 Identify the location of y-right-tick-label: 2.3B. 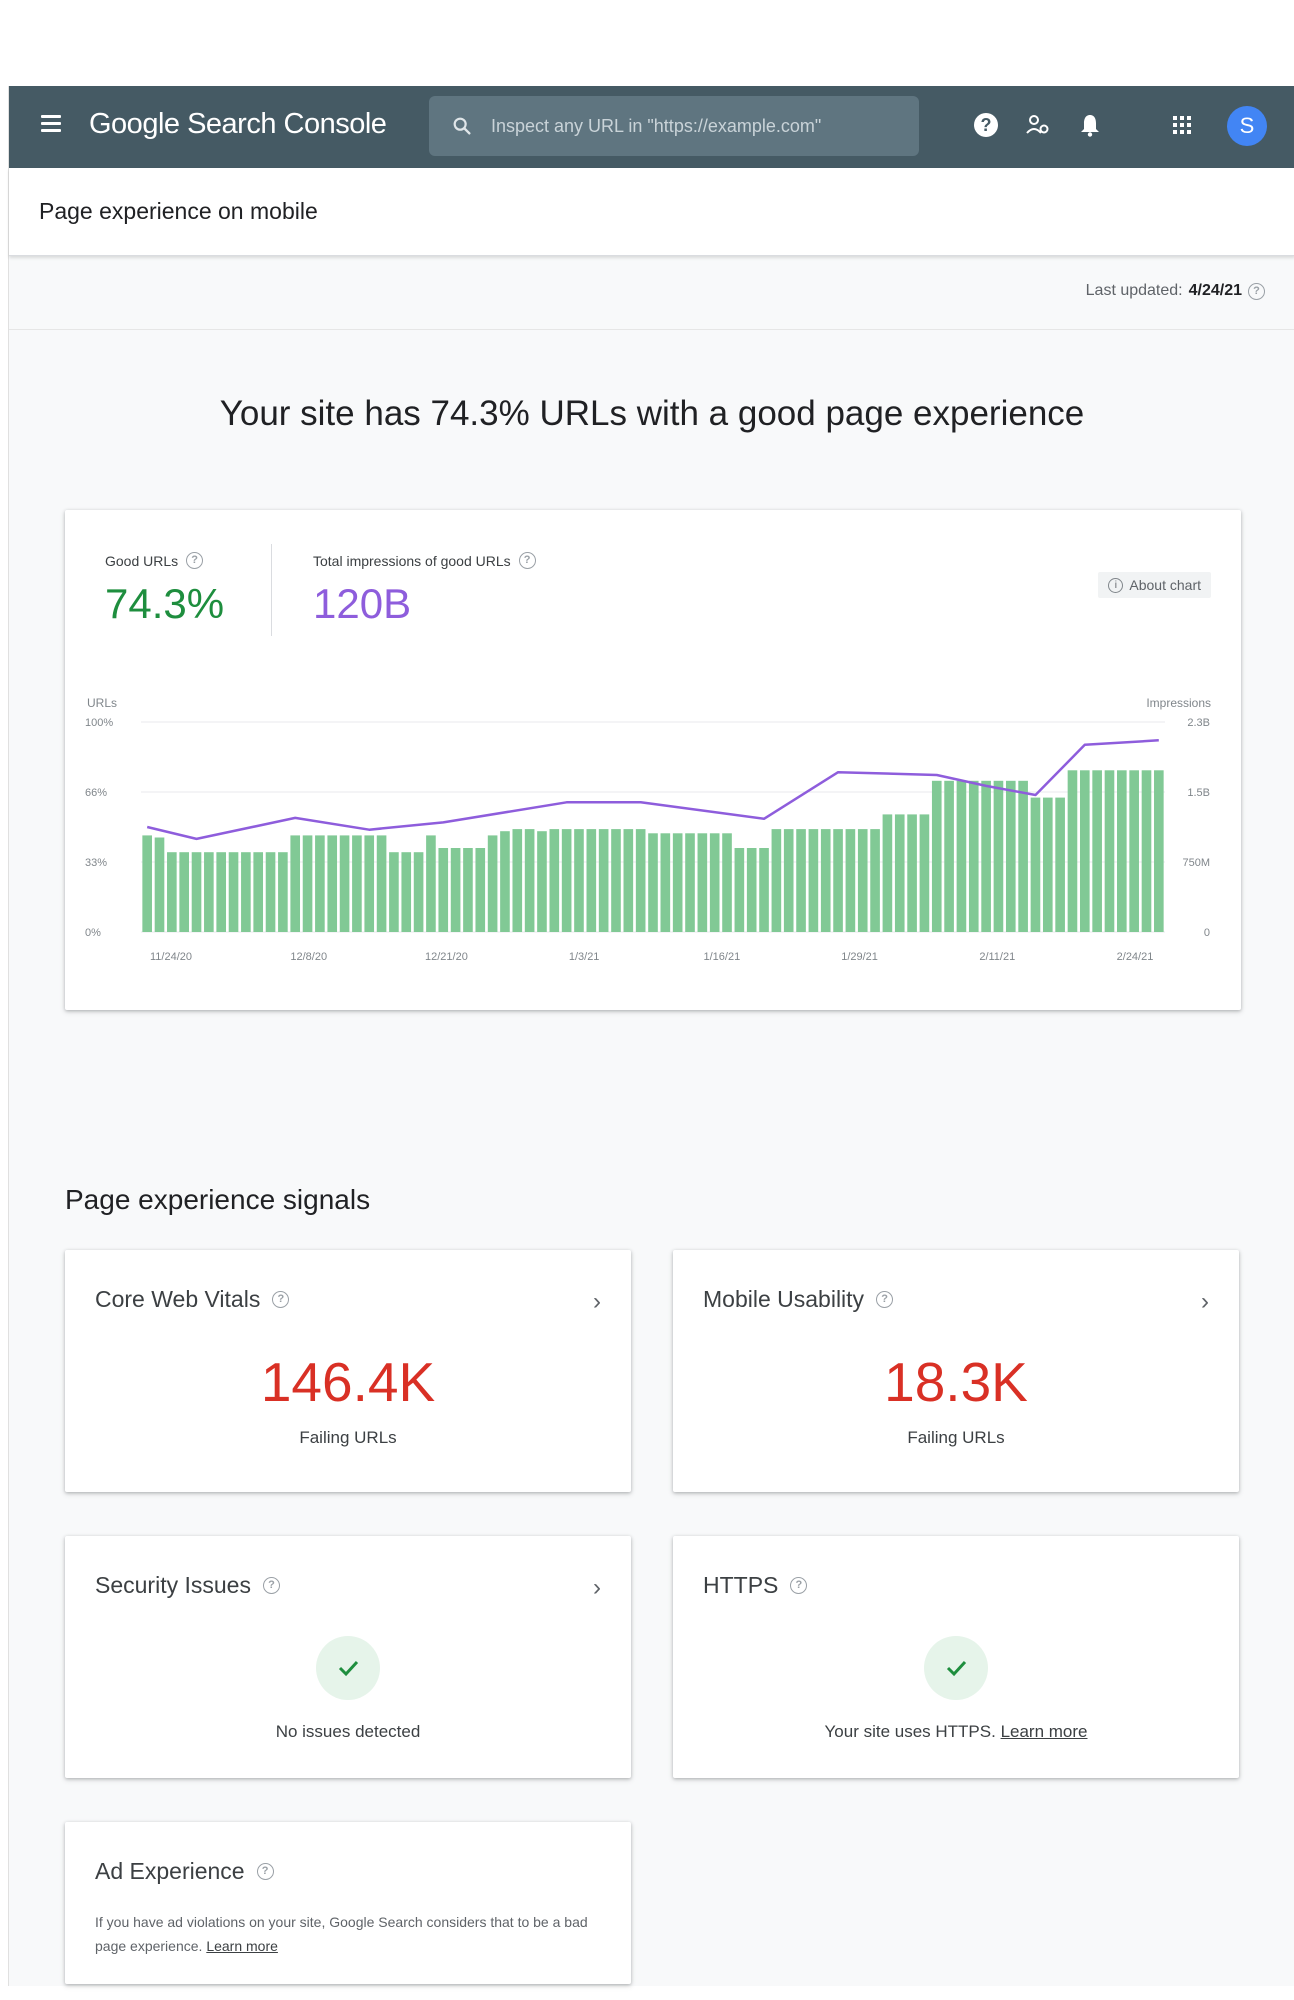
(1198, 723).